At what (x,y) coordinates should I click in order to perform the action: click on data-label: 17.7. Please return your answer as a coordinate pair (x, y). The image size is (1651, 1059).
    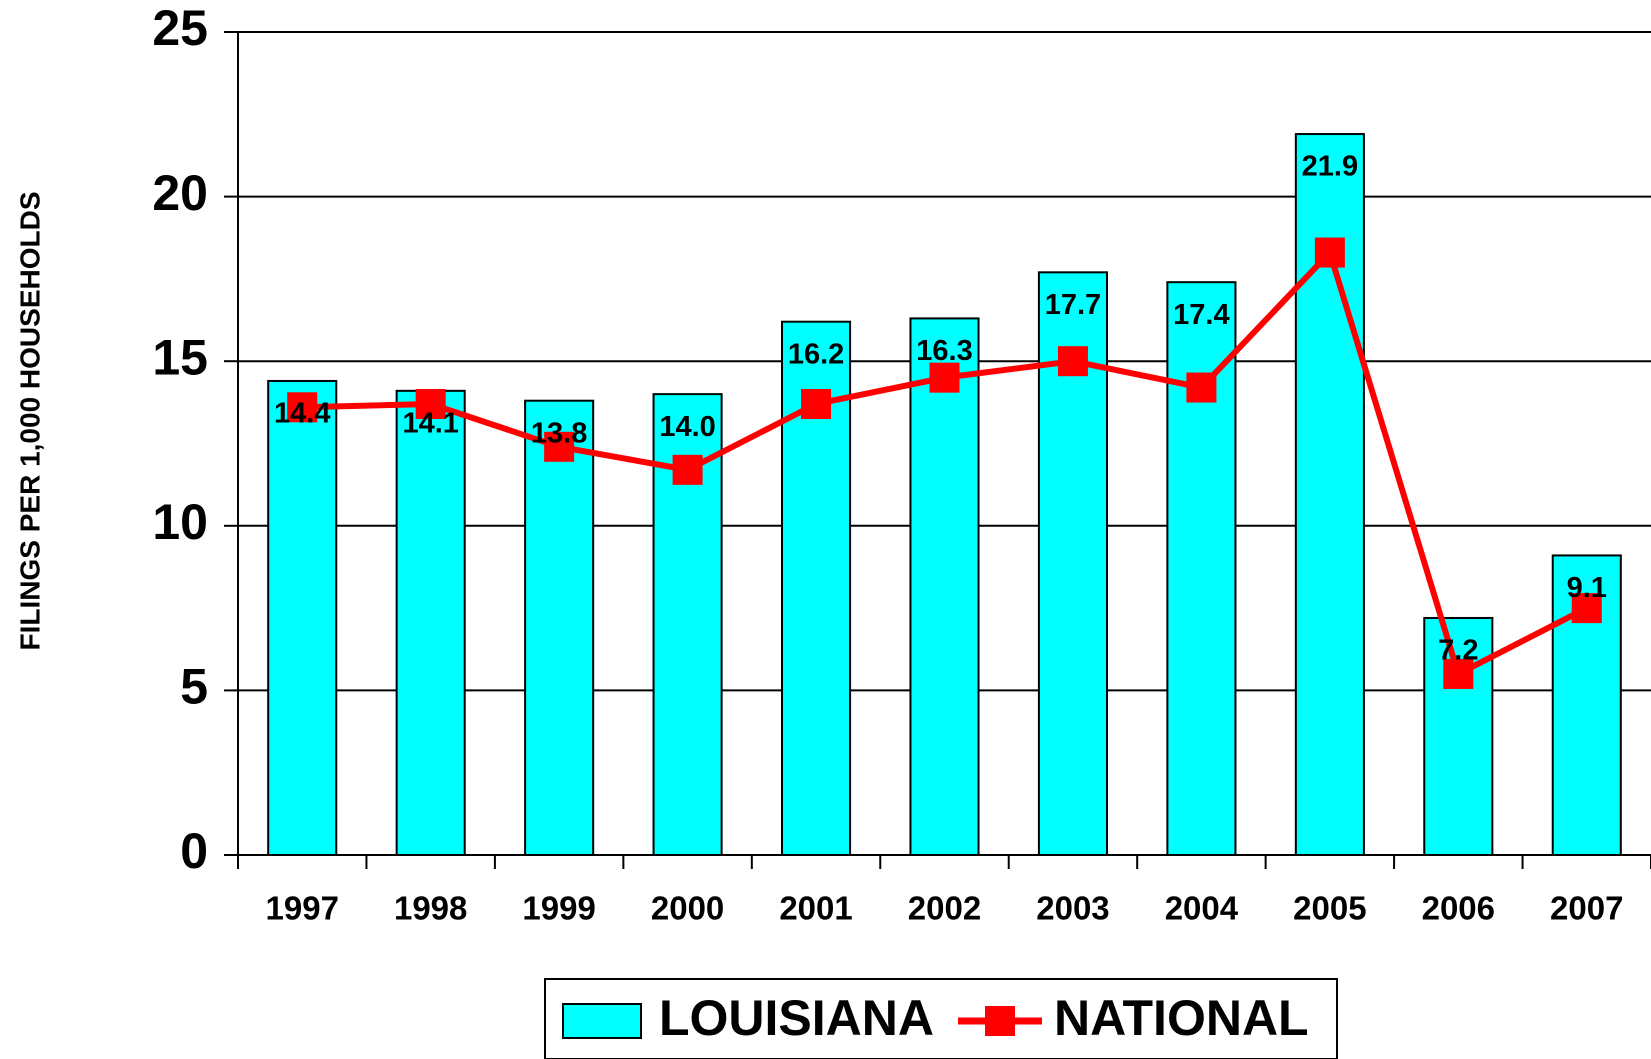
    Looking at the image, I should click on (1073, 305).